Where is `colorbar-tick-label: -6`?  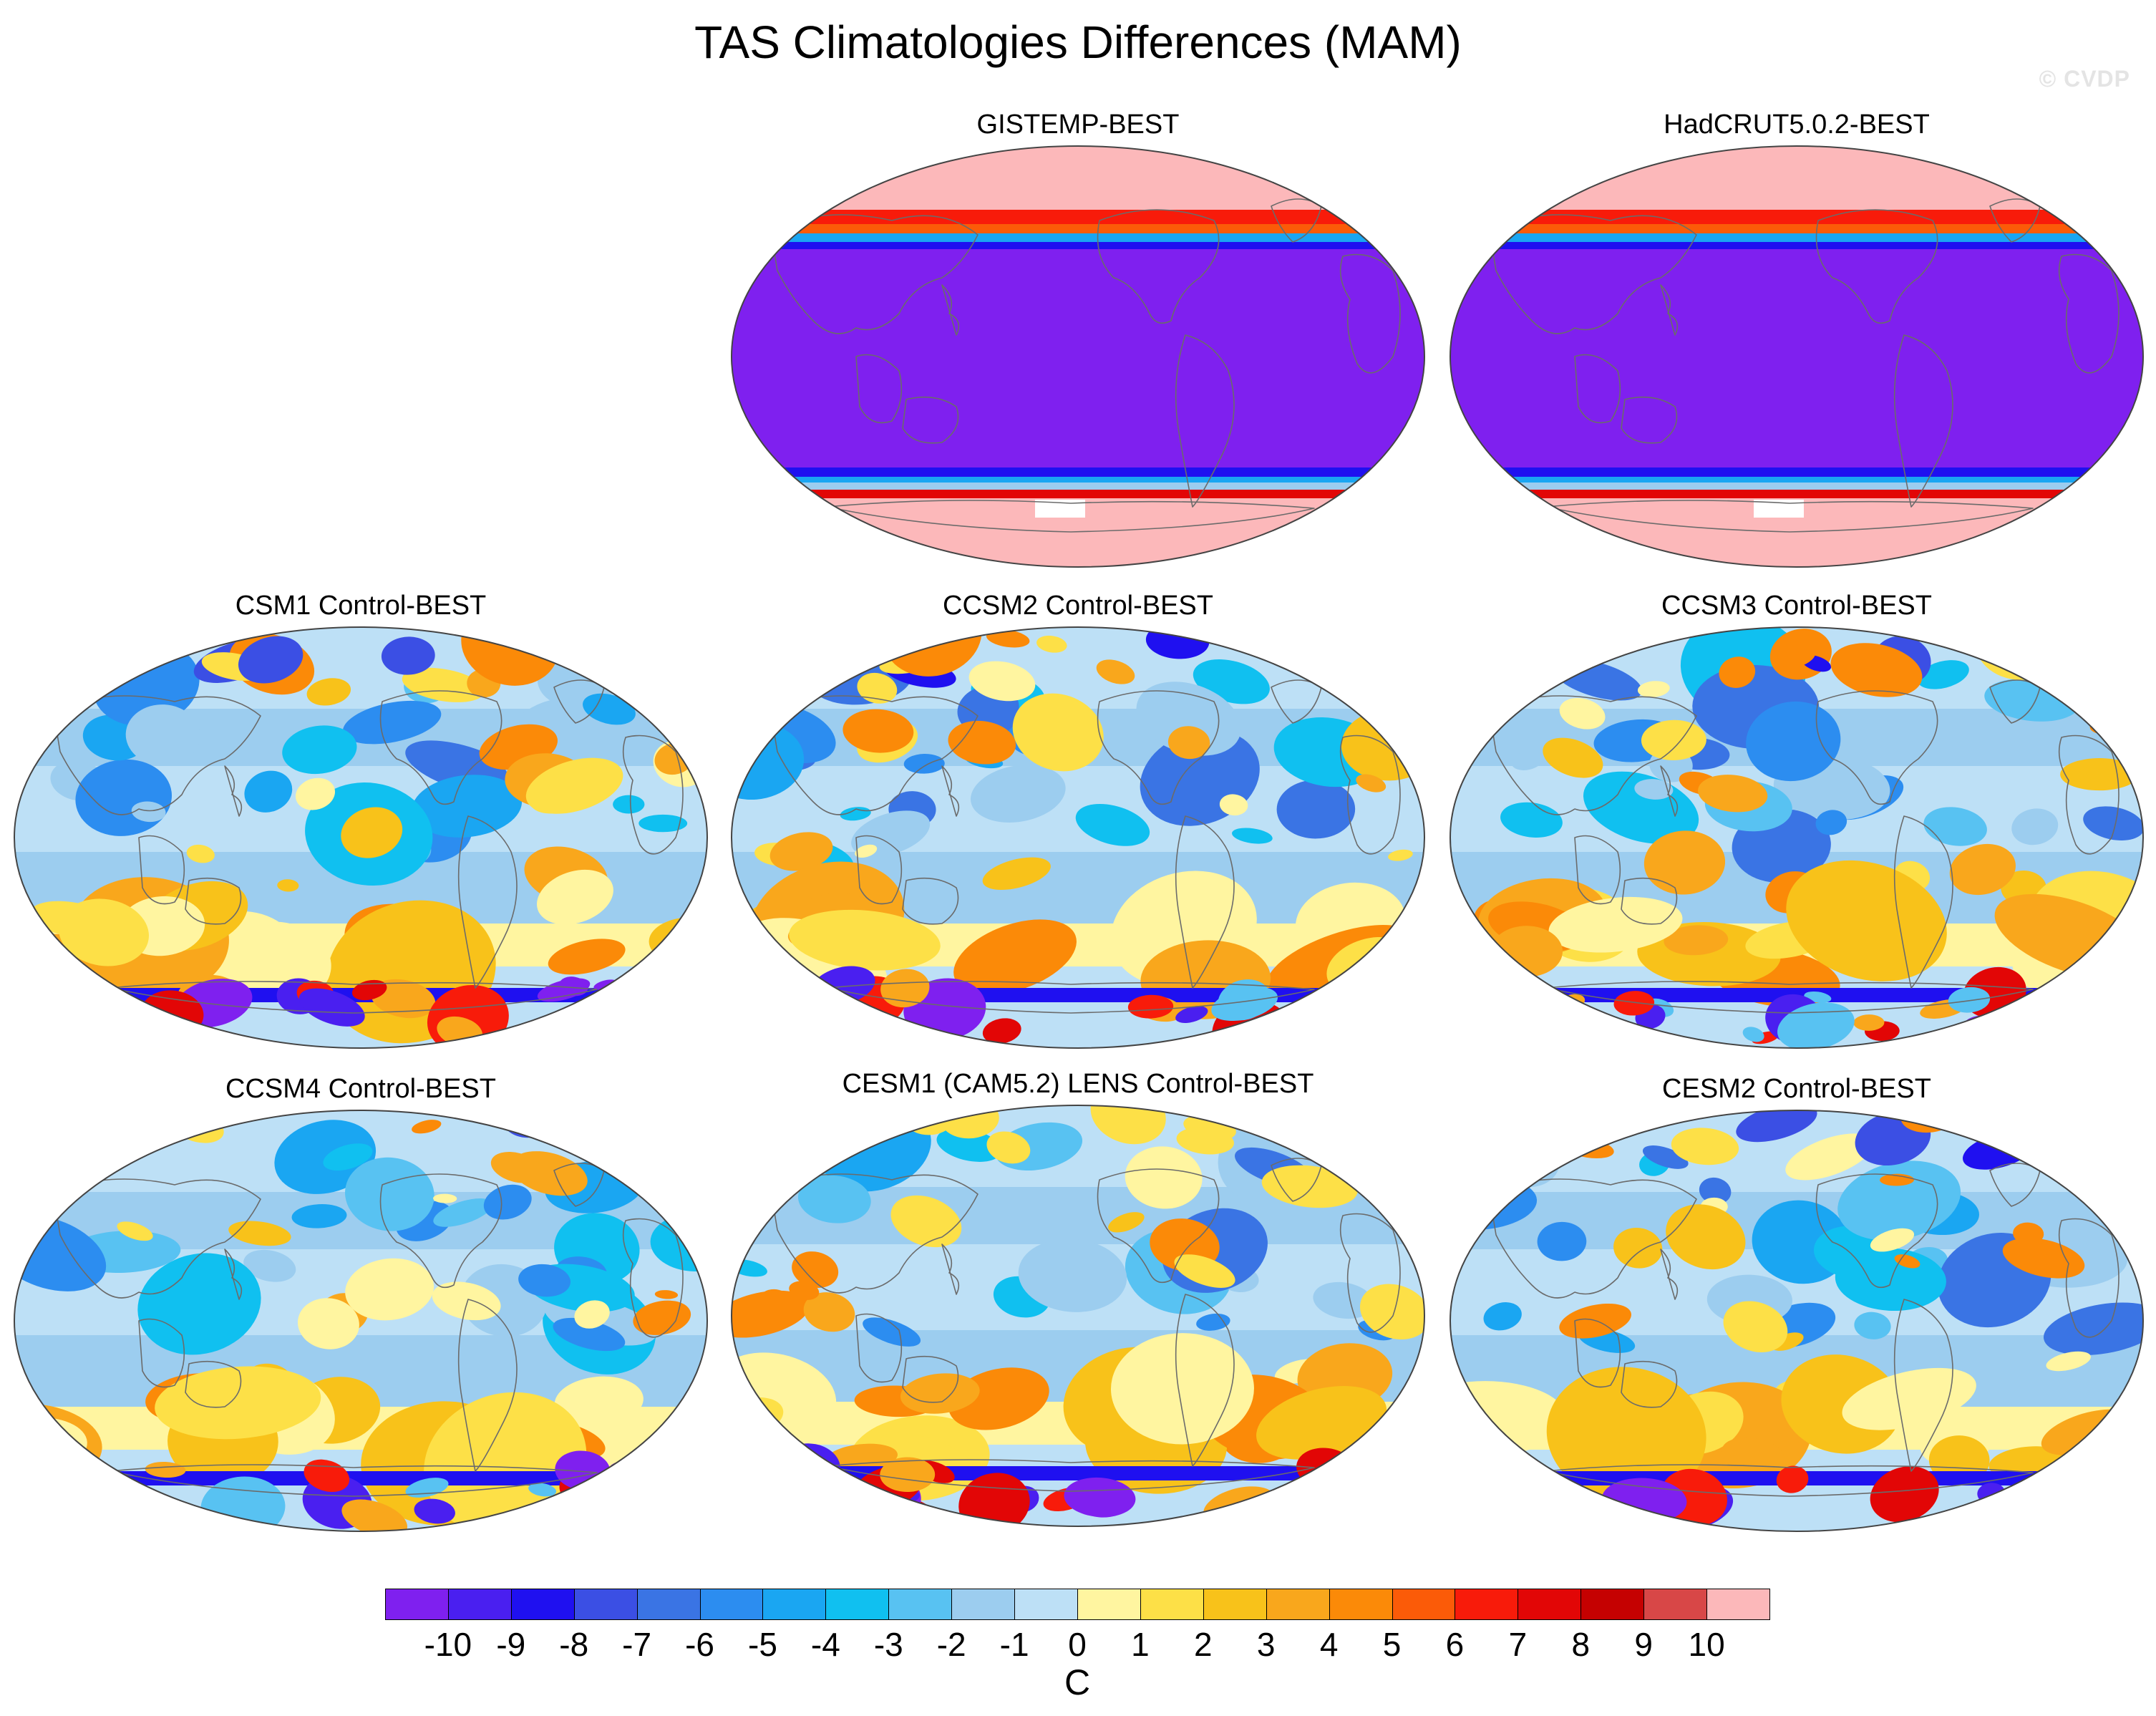 colorbar-tick-label: -6 is located at coordinates (699, 1644).